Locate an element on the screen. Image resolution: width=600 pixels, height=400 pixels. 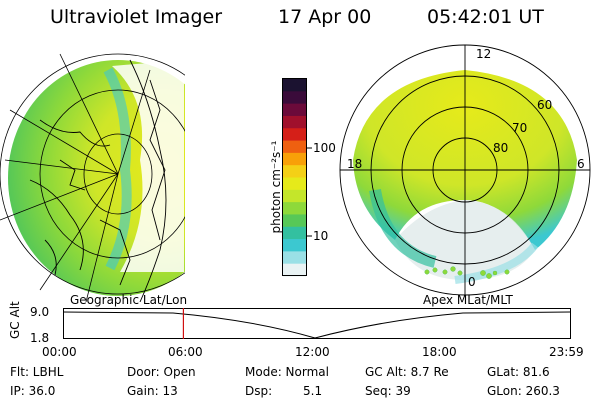
mlt-label-12: 12 is located at coordinates (484, 54).